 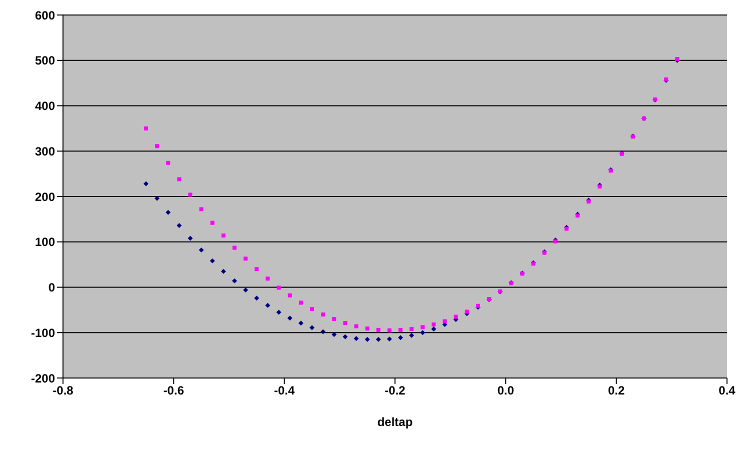 What do you see at coordinates (284, 391) in the screenshot?
I see `x-tick-label: -0.4` at bounding box center [284, 391].